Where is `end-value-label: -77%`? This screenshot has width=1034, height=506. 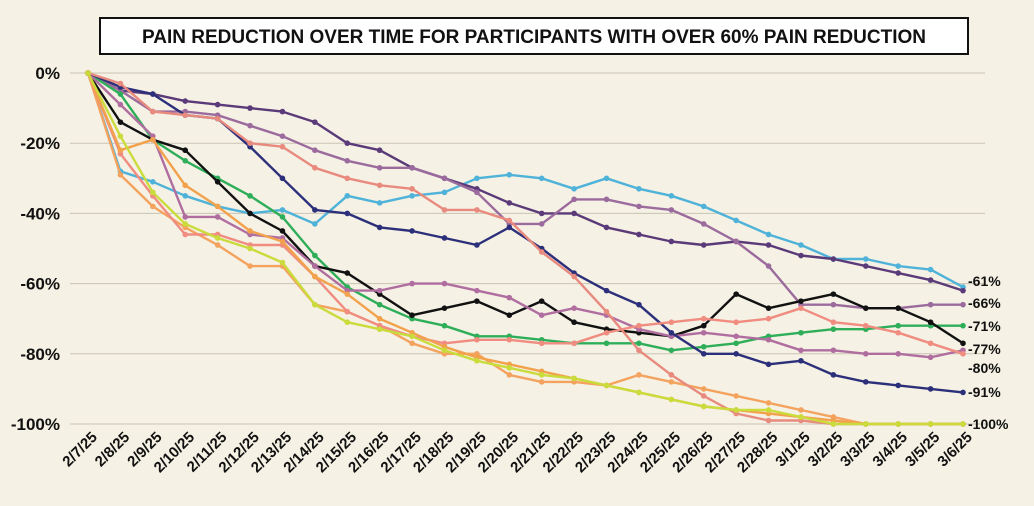 end-value-label: -77% is located at coordinates (984, 349).